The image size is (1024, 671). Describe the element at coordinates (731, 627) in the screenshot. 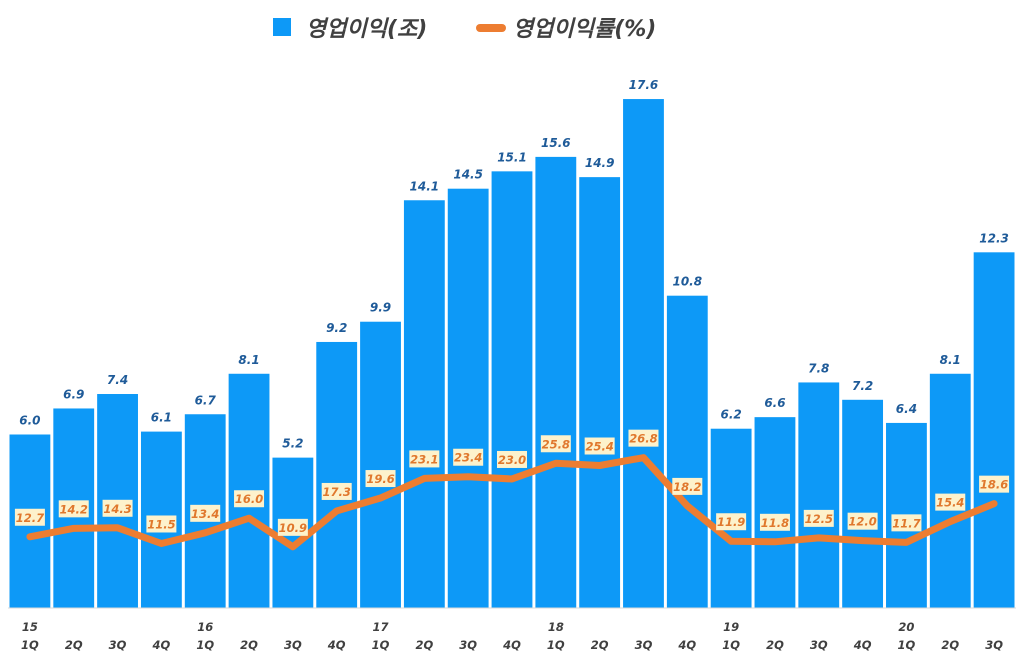

I see `x-tick-year: 19` at that location.